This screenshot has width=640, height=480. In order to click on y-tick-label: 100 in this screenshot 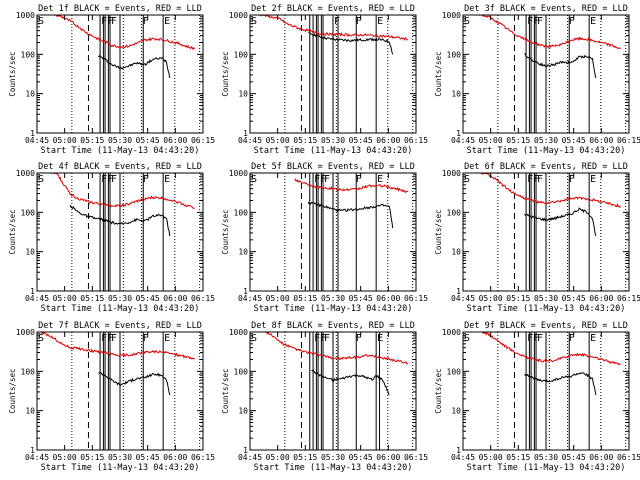, I will do `click(241, 54)`.